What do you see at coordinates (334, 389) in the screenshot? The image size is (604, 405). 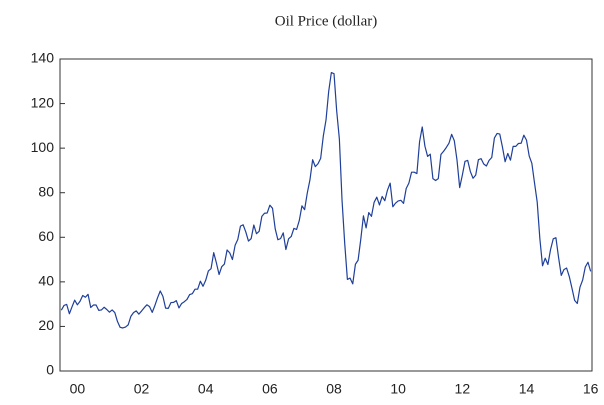 I see `x-tick-label: 08` at bounding box center [334, 389].